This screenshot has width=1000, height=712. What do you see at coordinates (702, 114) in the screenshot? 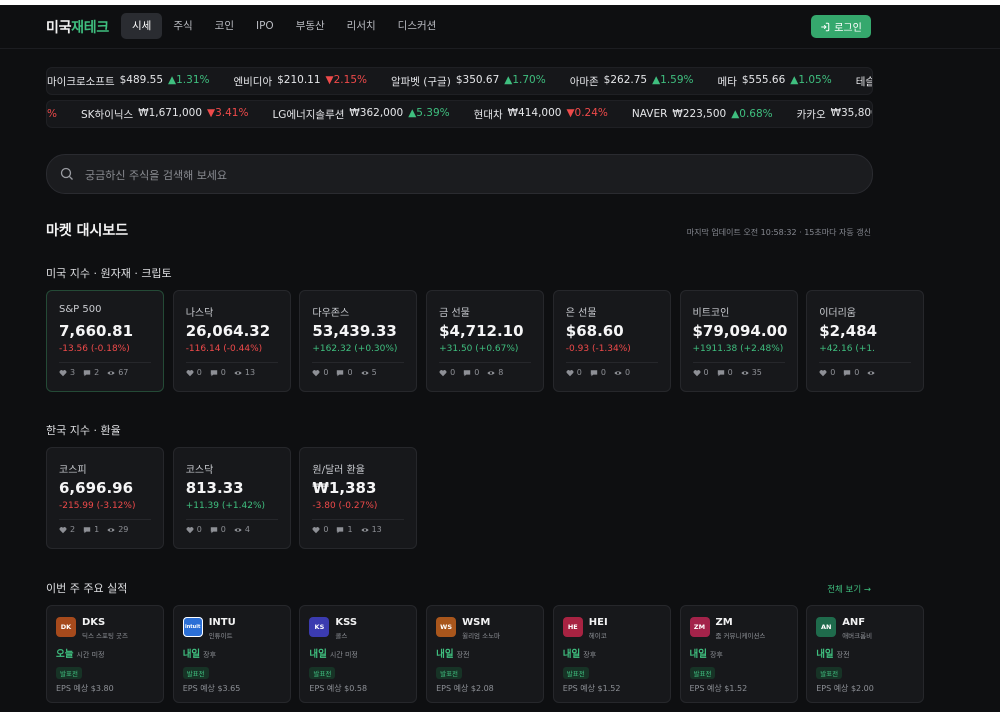
I see `ticker-item: NAVER ₩223,500 ▲0.68%` at bounding box center [702, 114].